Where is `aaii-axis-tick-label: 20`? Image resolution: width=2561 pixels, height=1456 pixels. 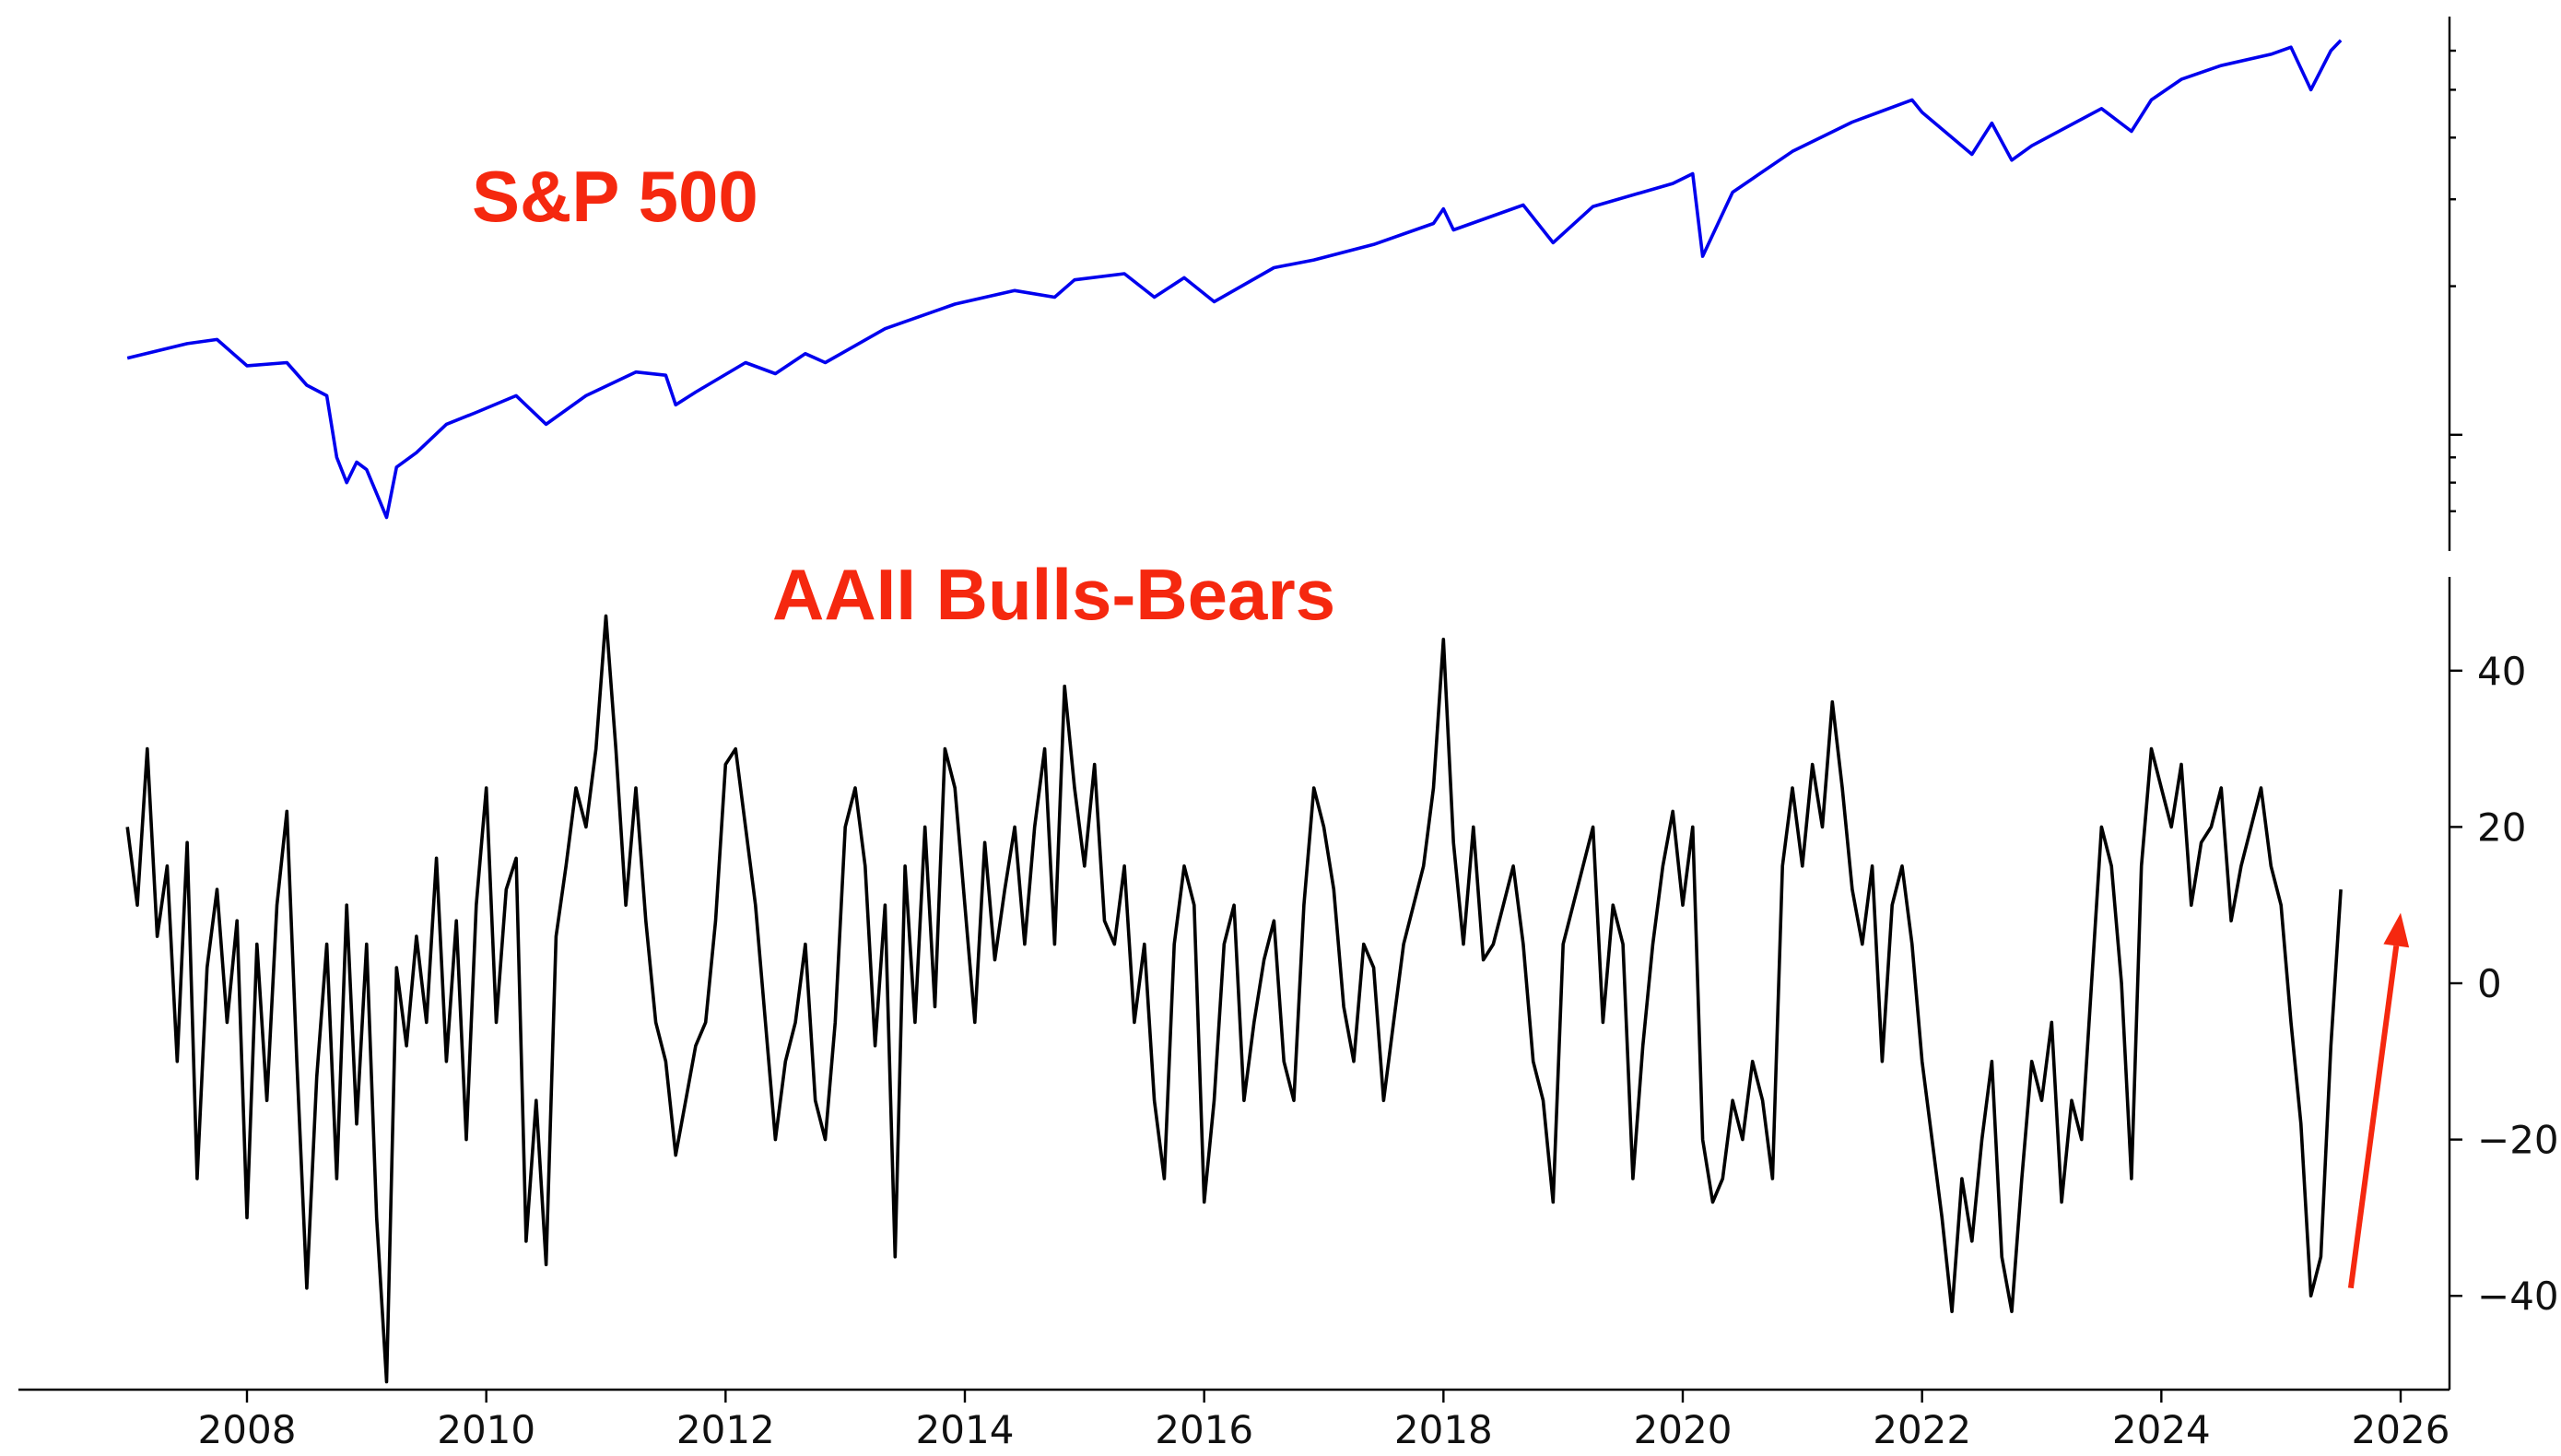
aaii-axis-tick-label: 20 is located at coordinates (2502, 827).